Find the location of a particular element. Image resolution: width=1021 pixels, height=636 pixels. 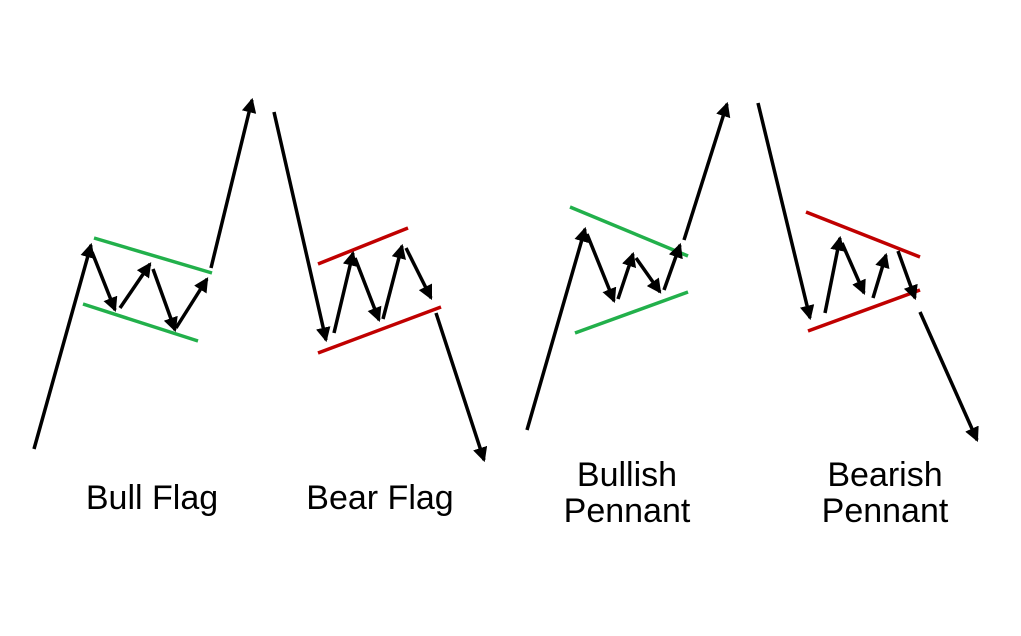

bearish-pennant-pole-arrow is located at coordinates (785, 211).